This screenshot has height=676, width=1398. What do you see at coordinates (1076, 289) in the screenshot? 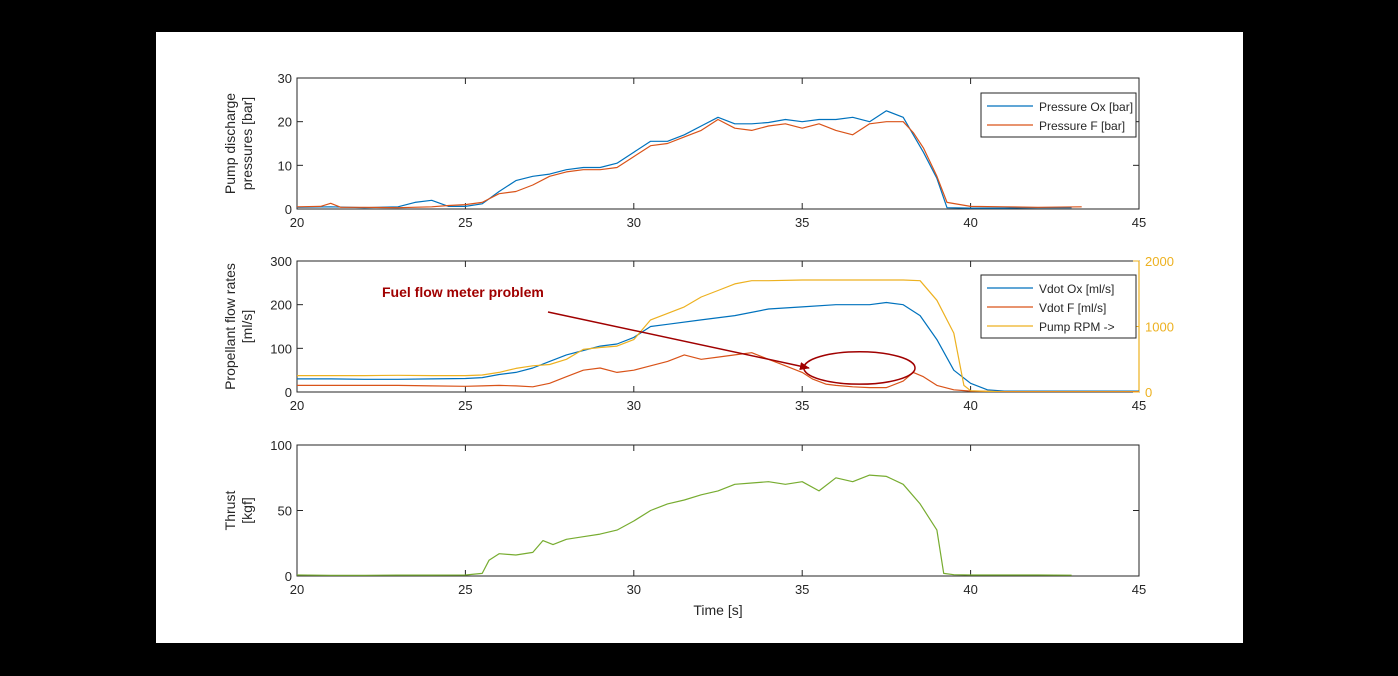
I see `legend-entry: Vdot Ox [ml/s]` at bounding box center [1076, 289].